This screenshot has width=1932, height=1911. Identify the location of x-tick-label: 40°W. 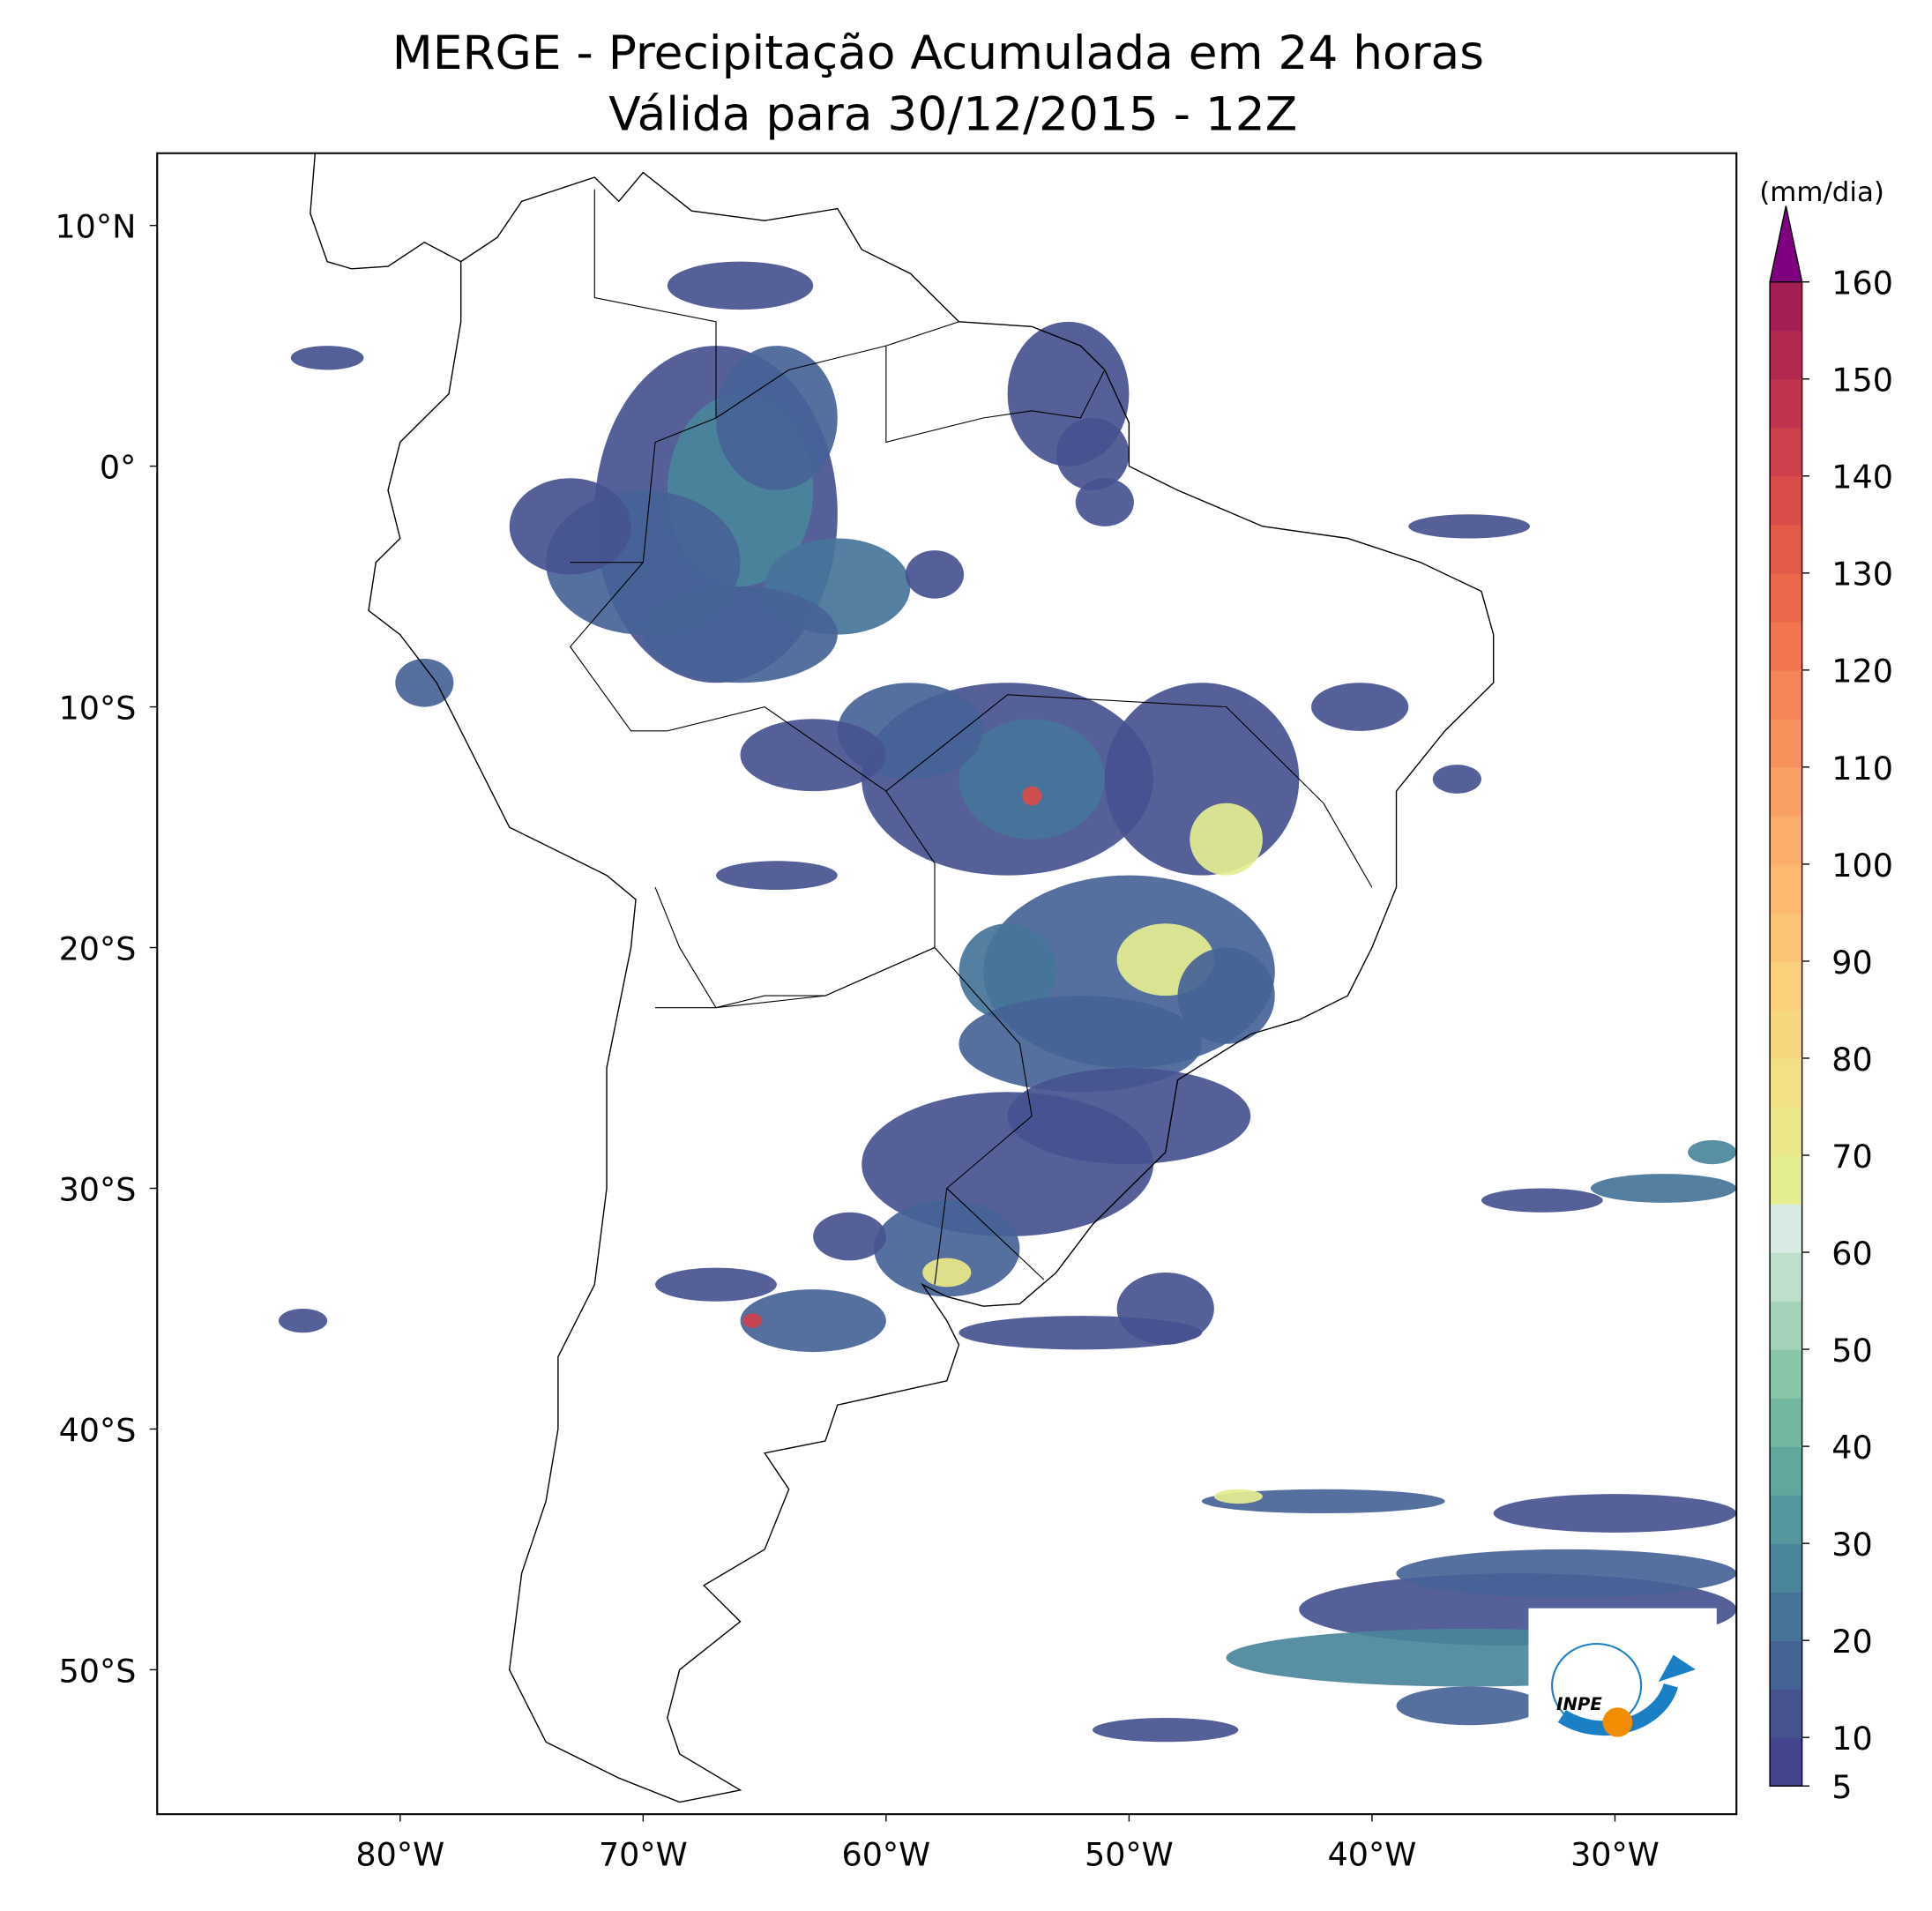
(1372, 1855).